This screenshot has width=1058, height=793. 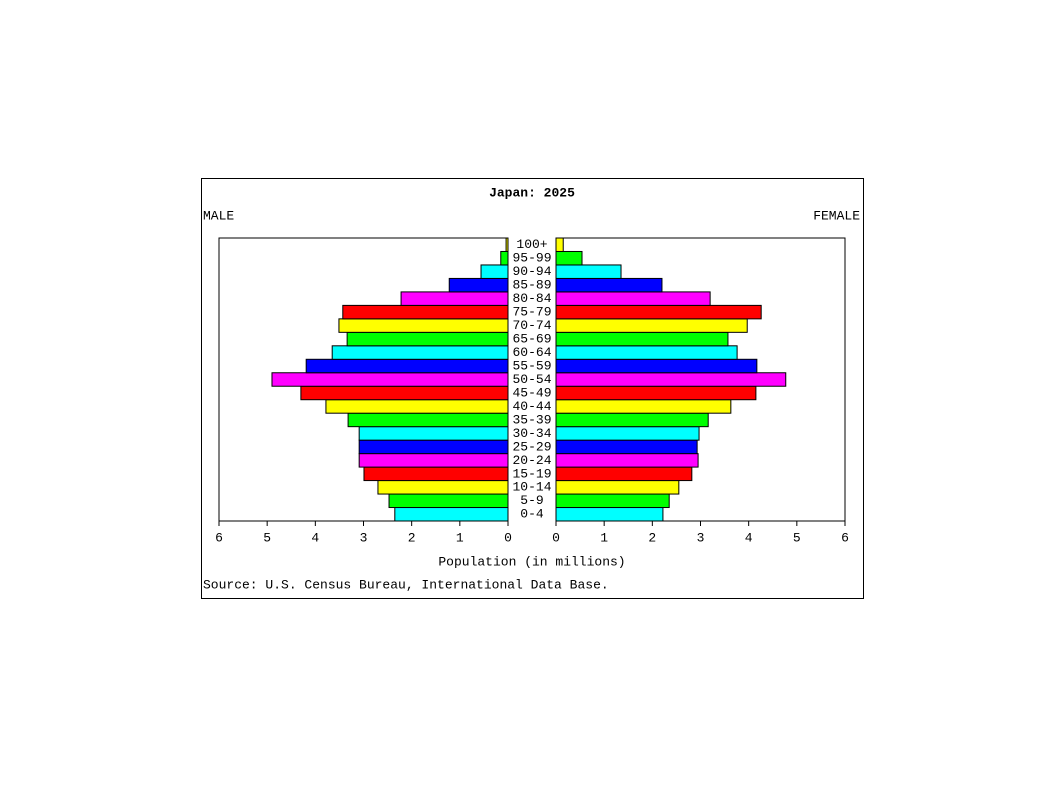 I want to click on age-label: 75-79, so click(x=531, y=312).